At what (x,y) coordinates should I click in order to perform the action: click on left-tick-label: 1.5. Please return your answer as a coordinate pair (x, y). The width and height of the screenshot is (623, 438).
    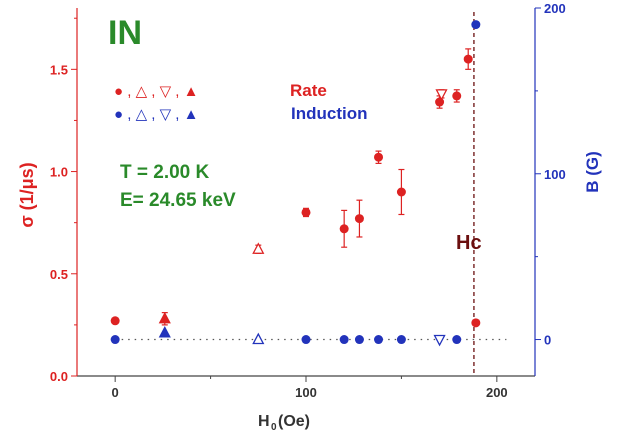
    Looking at the image, I should click on (59, 69).